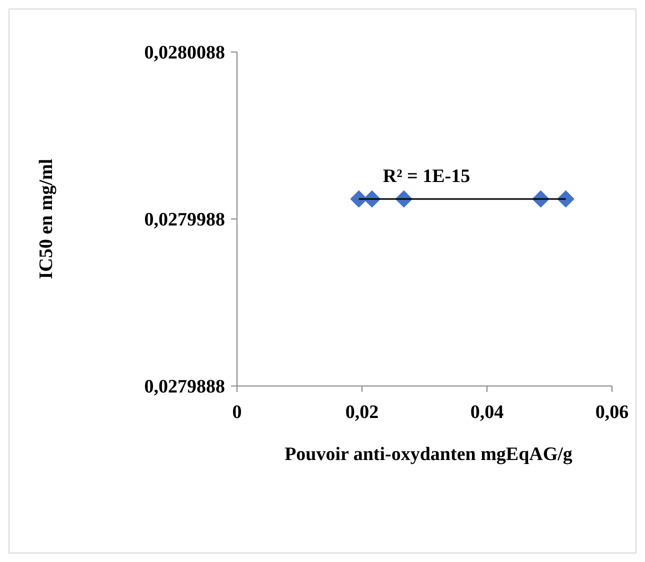 This screenshot has height=562, width=645. What do you see at coordinates (487, 412) in the screenshot?
I see `x-tick-label: 0,04` at bounding box center [487, 412].